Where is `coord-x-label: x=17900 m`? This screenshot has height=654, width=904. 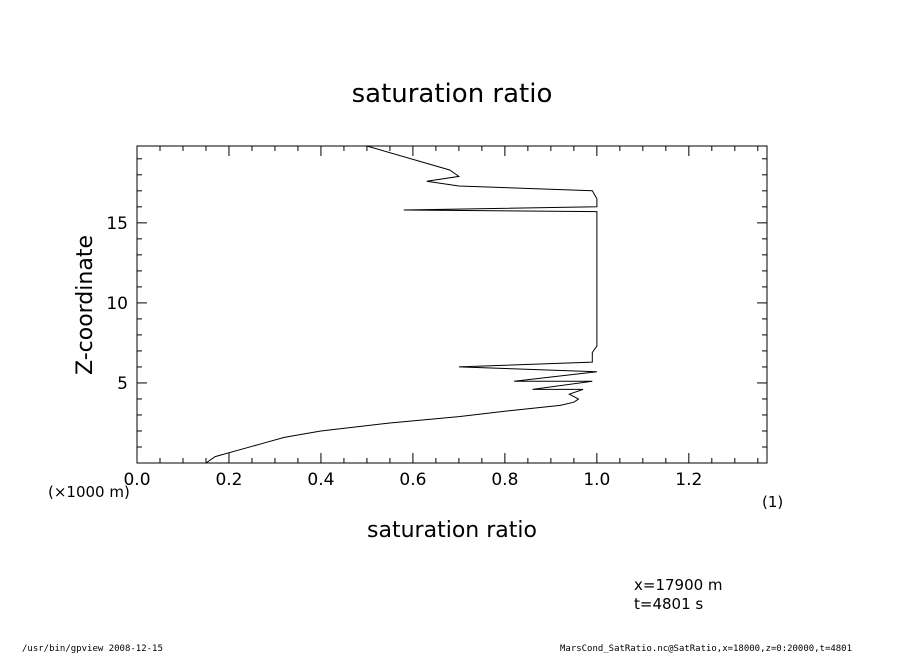 coord-x-label: x=17900 m is located at coordinates (678, 585).